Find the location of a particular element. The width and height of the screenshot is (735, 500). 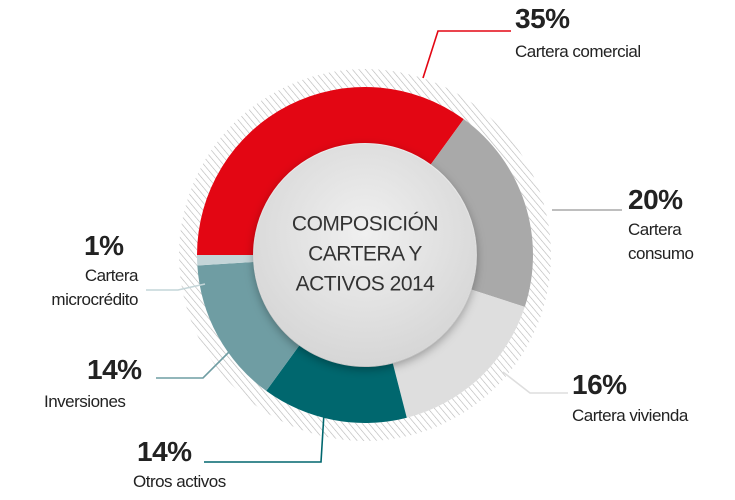

category-label: Otros activos is located at coordinates (179, 481).